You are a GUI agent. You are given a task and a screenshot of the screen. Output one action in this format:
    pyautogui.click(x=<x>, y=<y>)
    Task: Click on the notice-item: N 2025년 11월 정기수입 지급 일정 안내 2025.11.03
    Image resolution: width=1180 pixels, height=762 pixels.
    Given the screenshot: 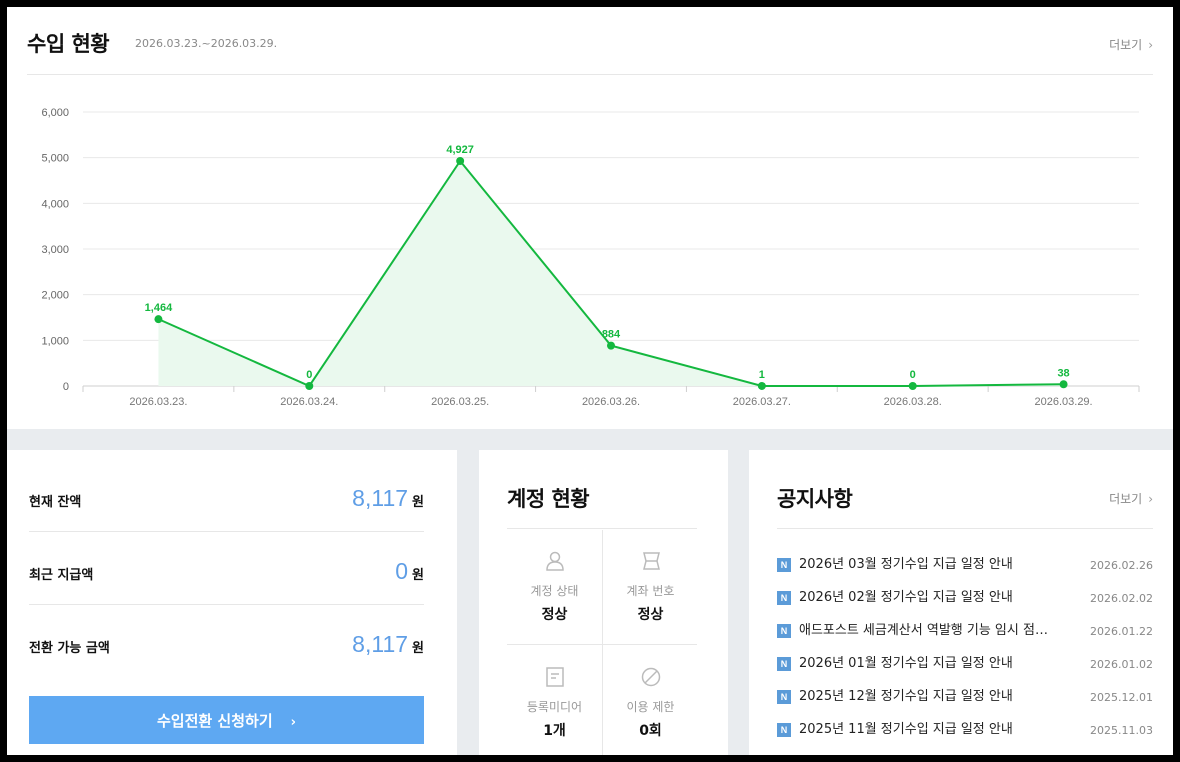 What is the action you would take?
    pyautogui.click(x=965, y=730)
    